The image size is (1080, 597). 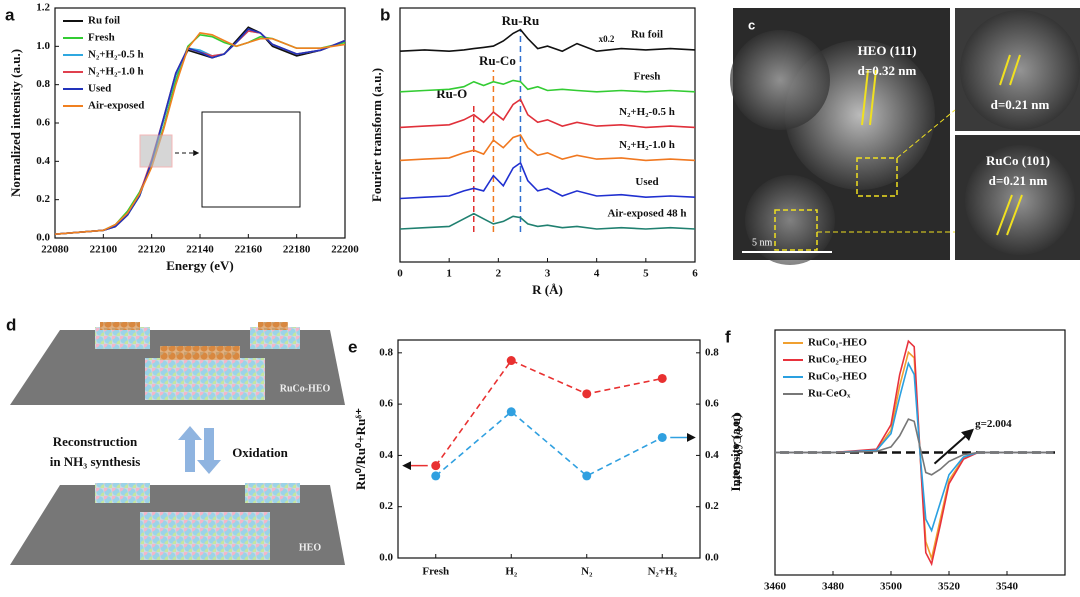 What do you see at coordinates (751, 24) in the screenshot?
I see `panel-letter: c` at bounding box center [751, 24].